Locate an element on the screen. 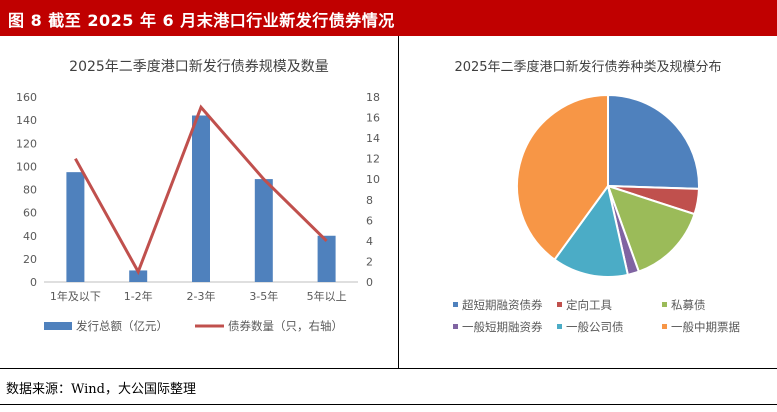 The height and width of the screenshot is (412, 777). legend-label: 定向工具 is located at coordinates (589, 305).